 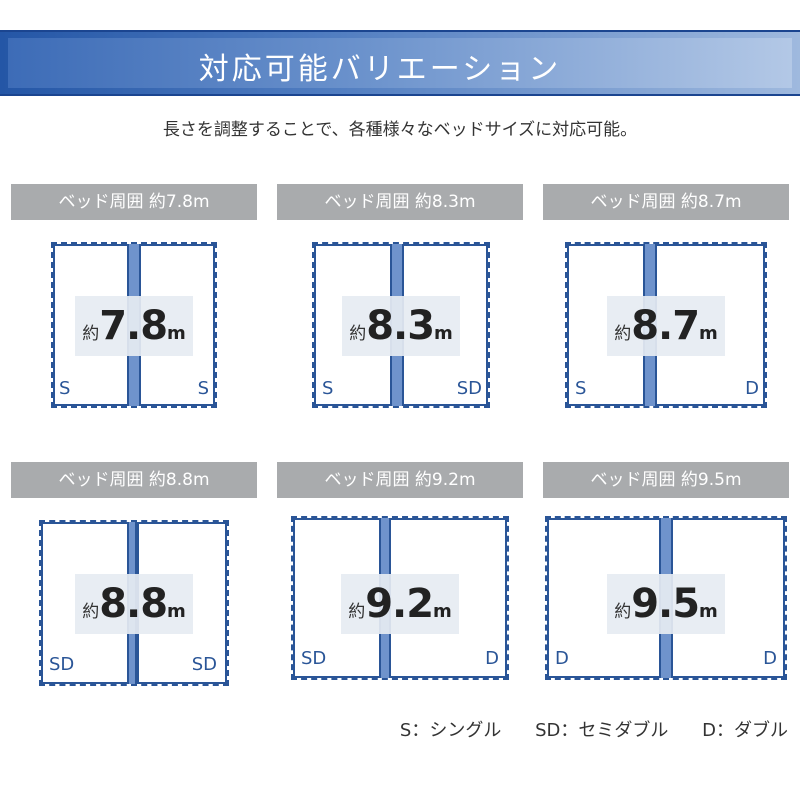 I want to click on bed-card-8-8: ベッド周囲 約8.8m 約8.8m SD SD, so click(x=134, y=580).